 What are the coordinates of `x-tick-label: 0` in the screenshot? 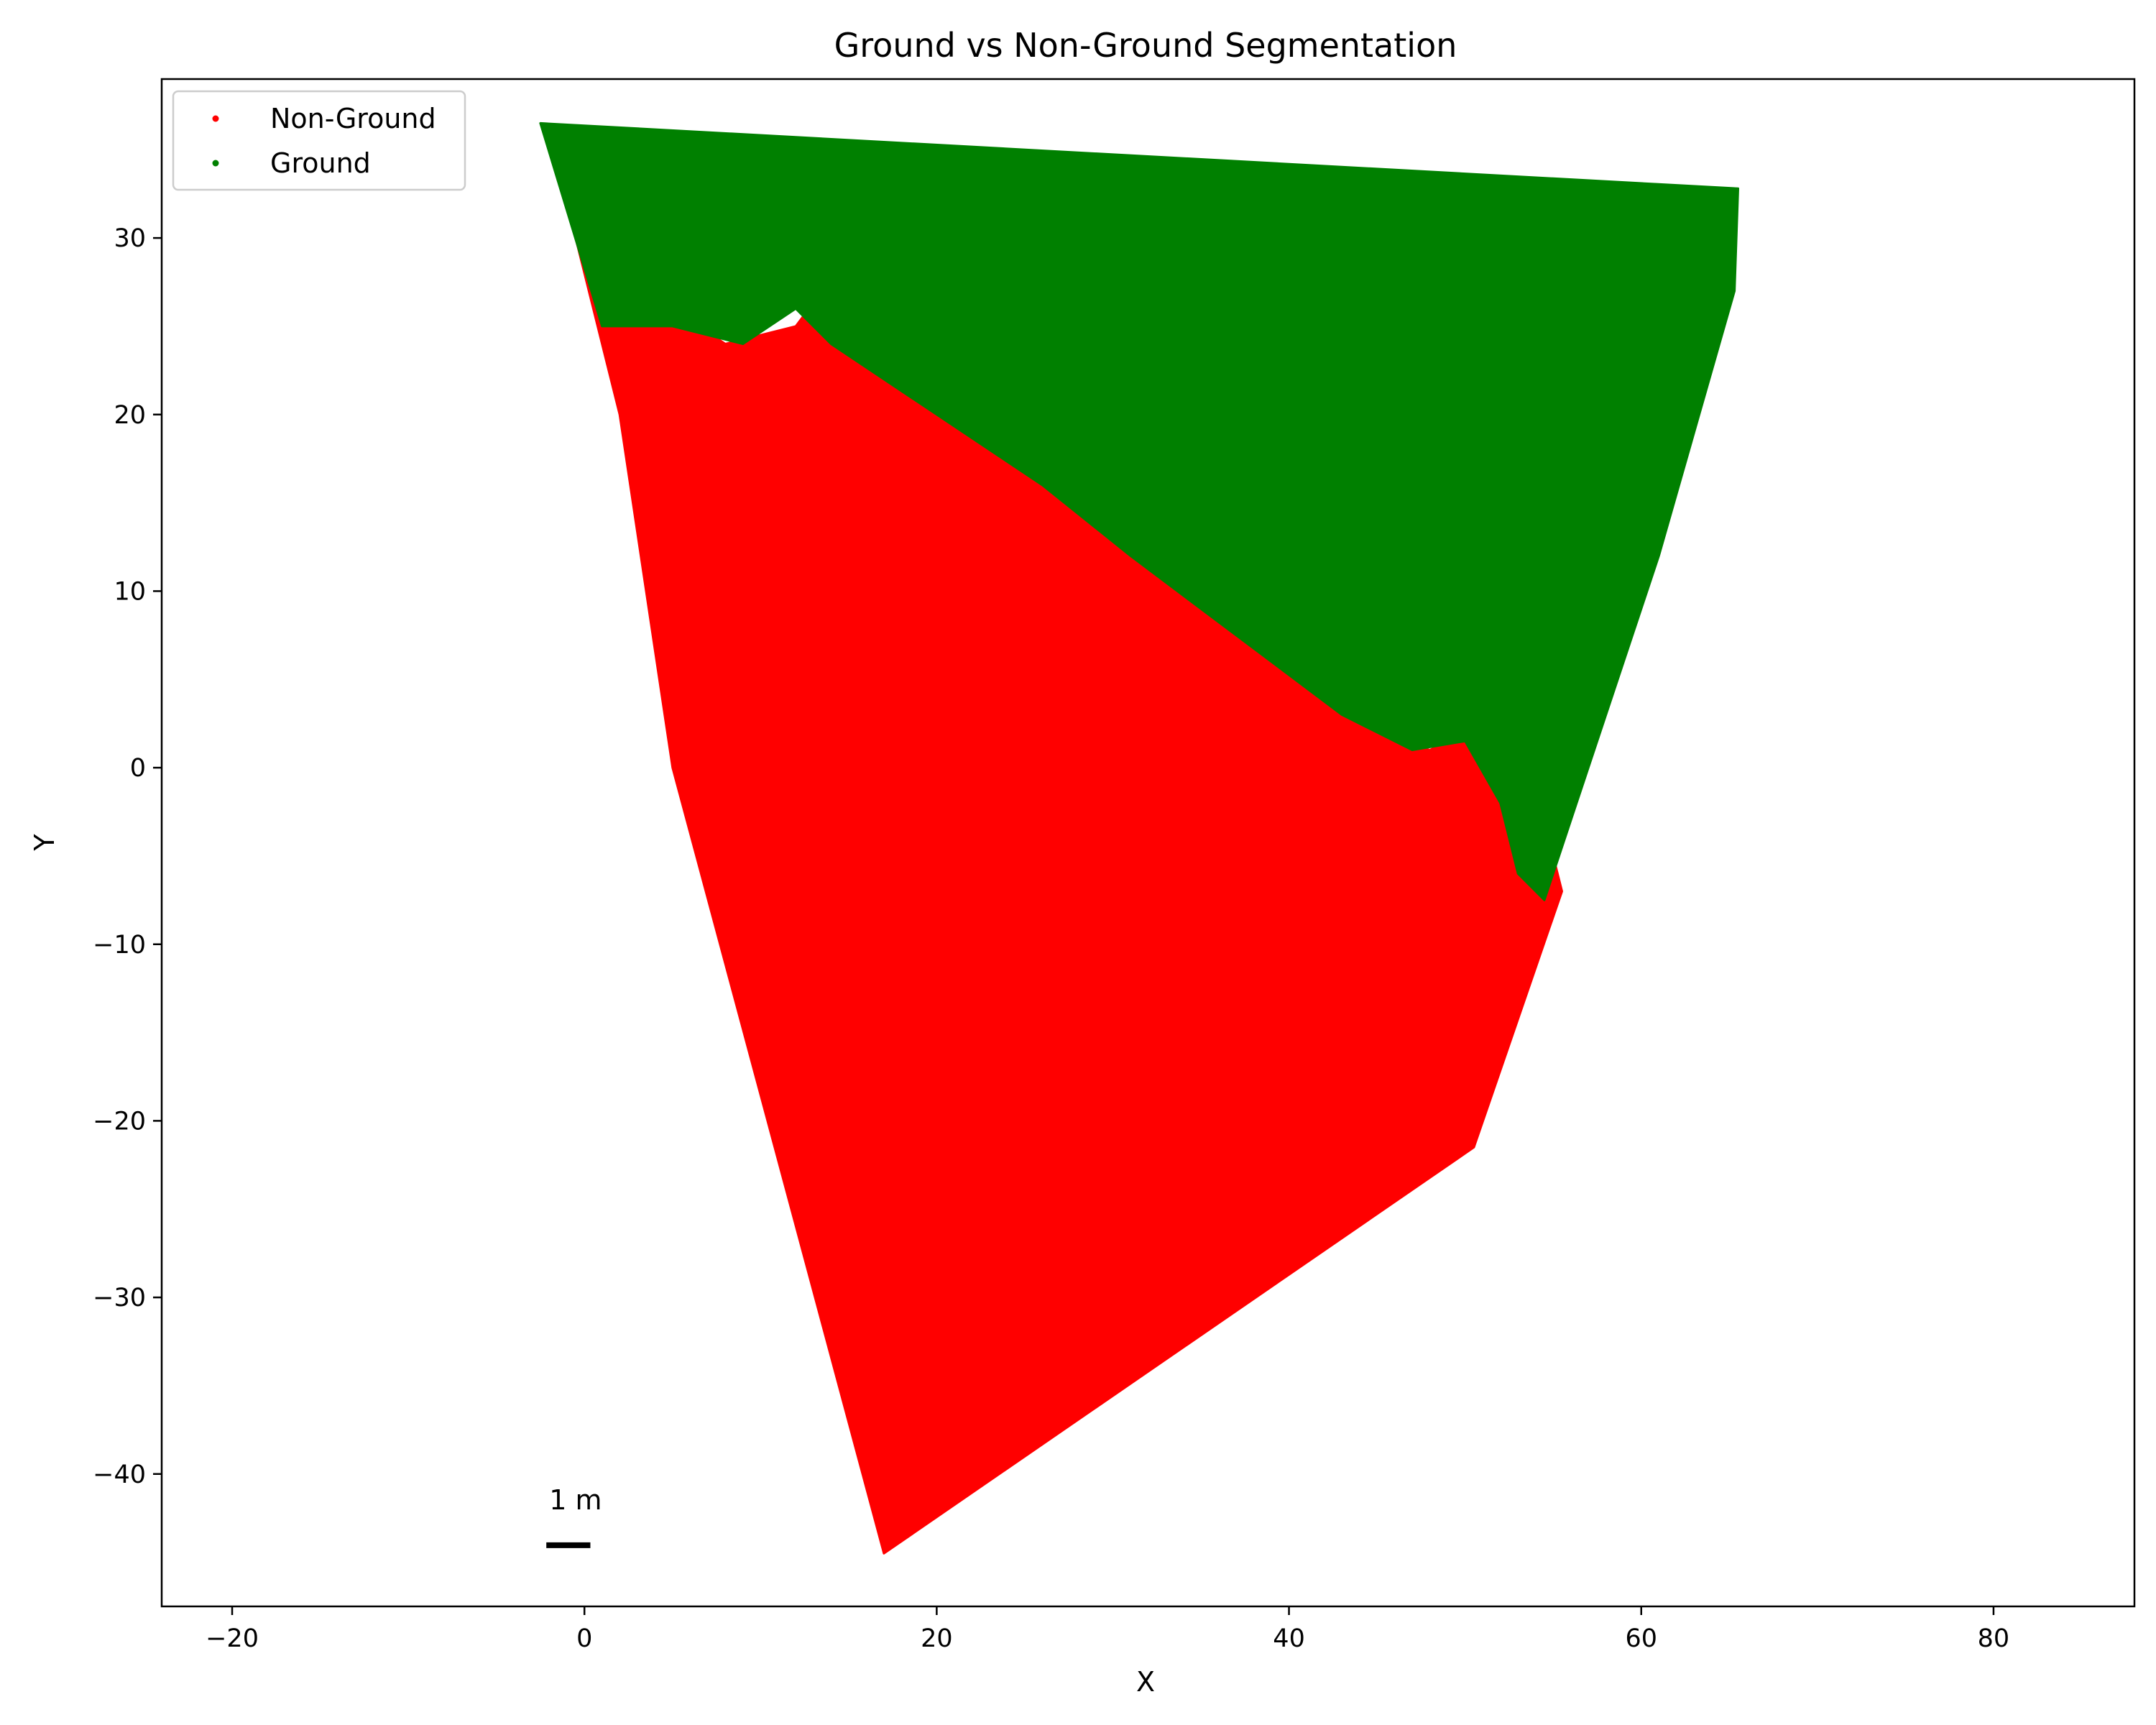 It's located at (584, 1638).